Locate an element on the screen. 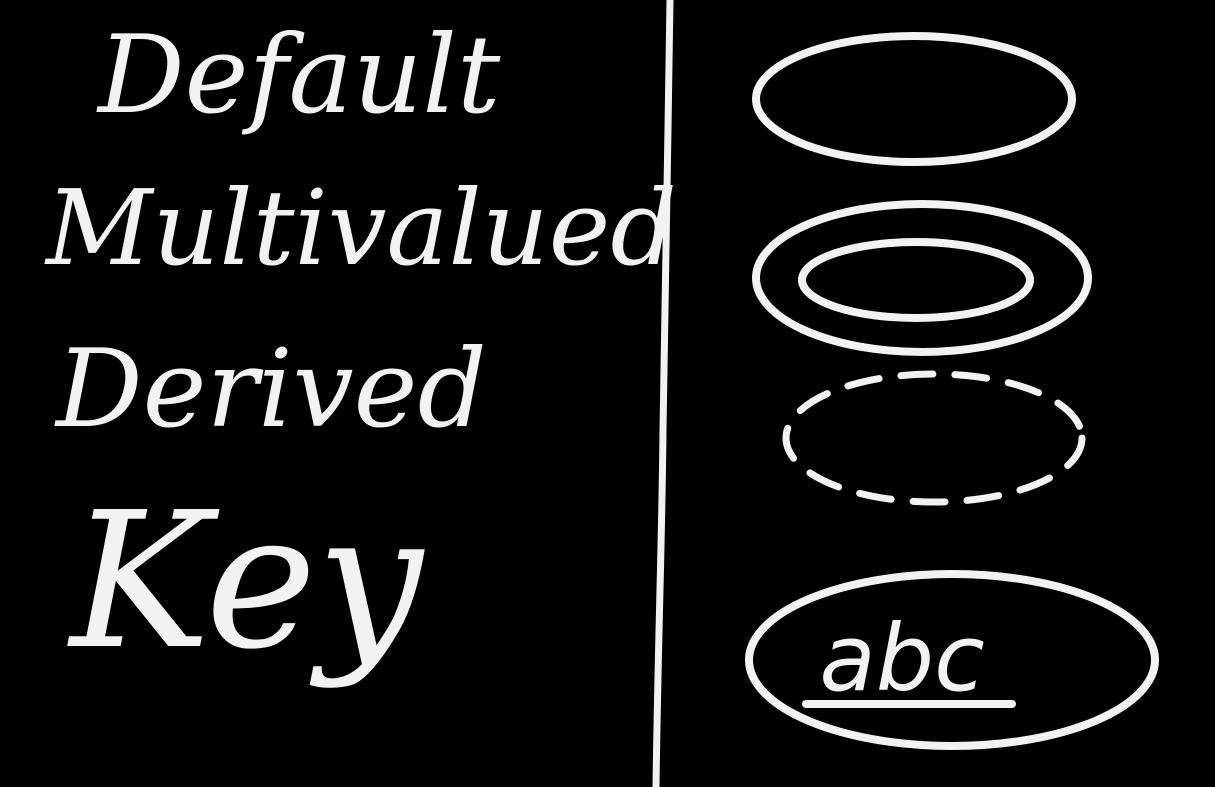 The height and width of the screenshot is (787, 1215). multivalued-inner-ellipse is located at coordinates (916, 280).